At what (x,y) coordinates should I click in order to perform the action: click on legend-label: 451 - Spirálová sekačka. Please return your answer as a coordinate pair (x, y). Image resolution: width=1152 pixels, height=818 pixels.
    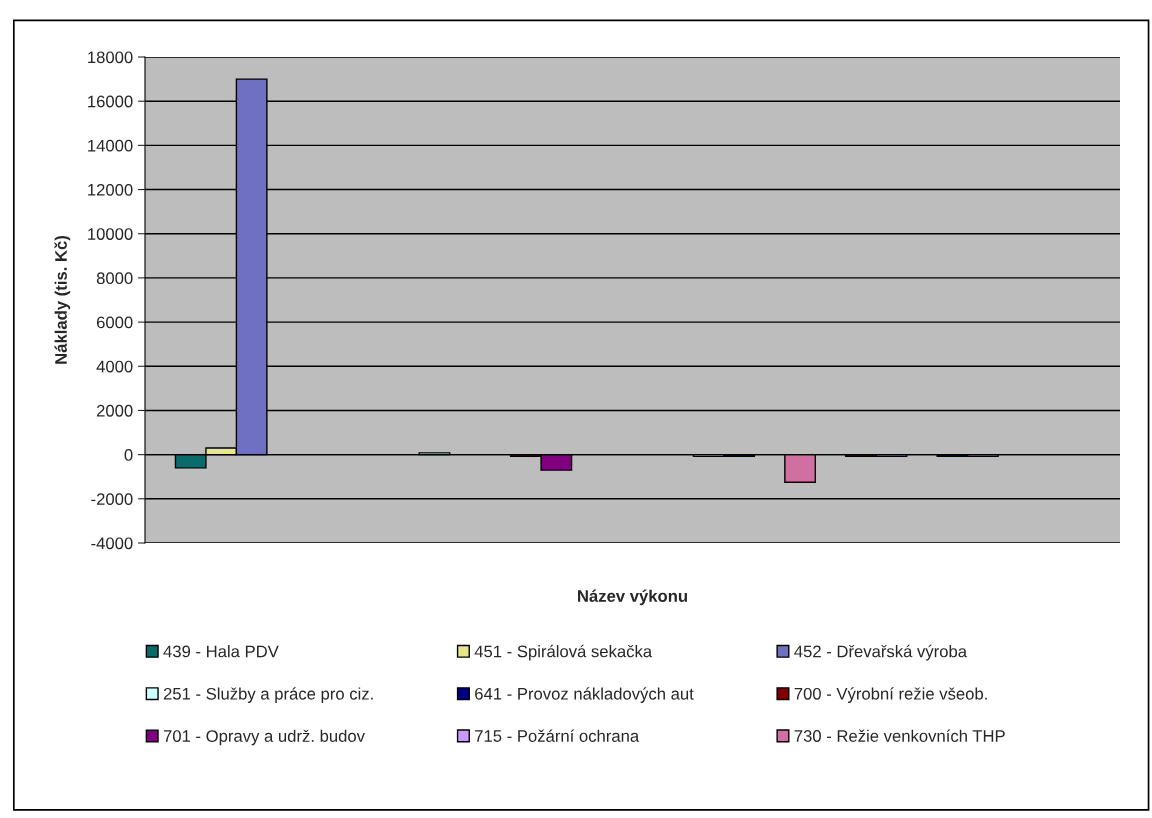
    Looking at the image, I should click on (563, 652).